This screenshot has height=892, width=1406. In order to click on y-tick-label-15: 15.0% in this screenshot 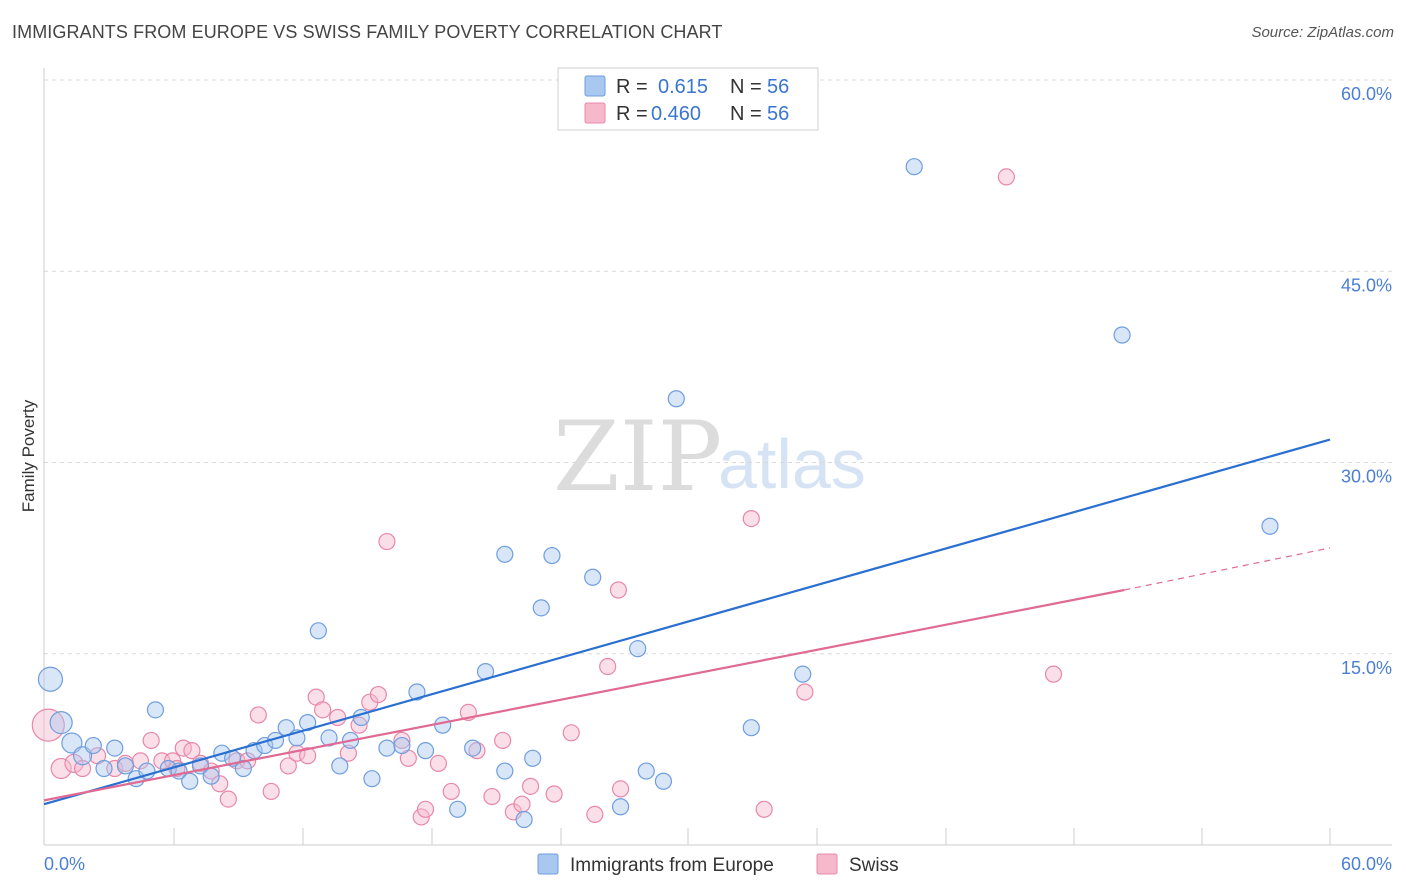, I will do `click(1366, 668)`.